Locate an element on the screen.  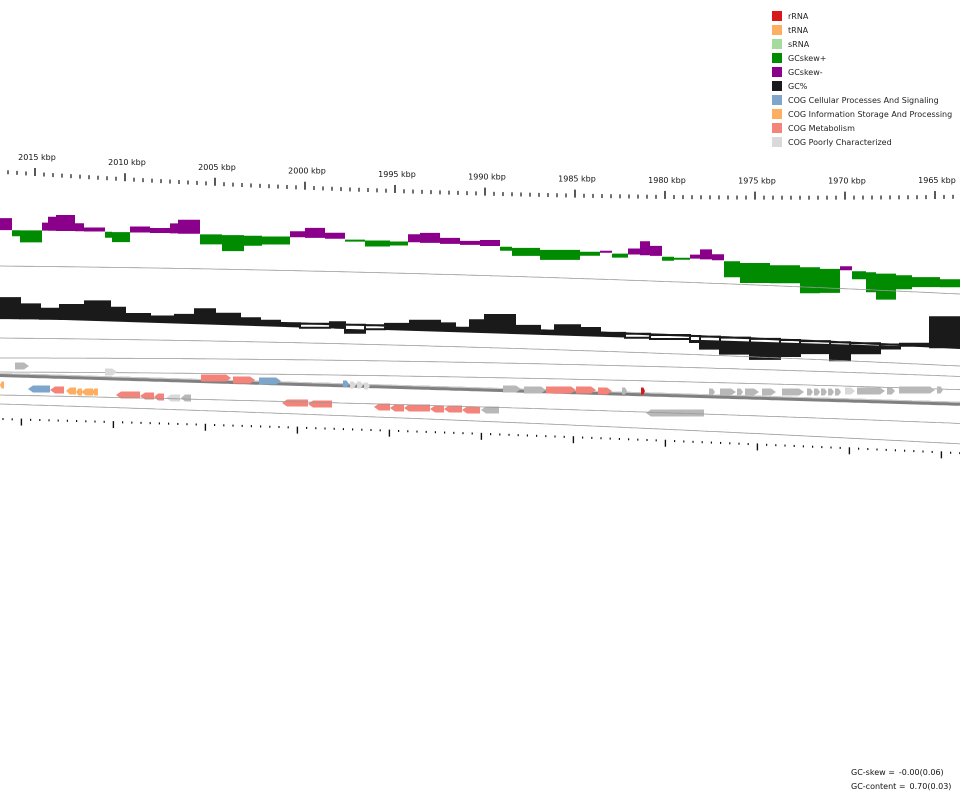
legend-item-cog-information: COG Information Storage And Processing is located at coordinates (862, 114).